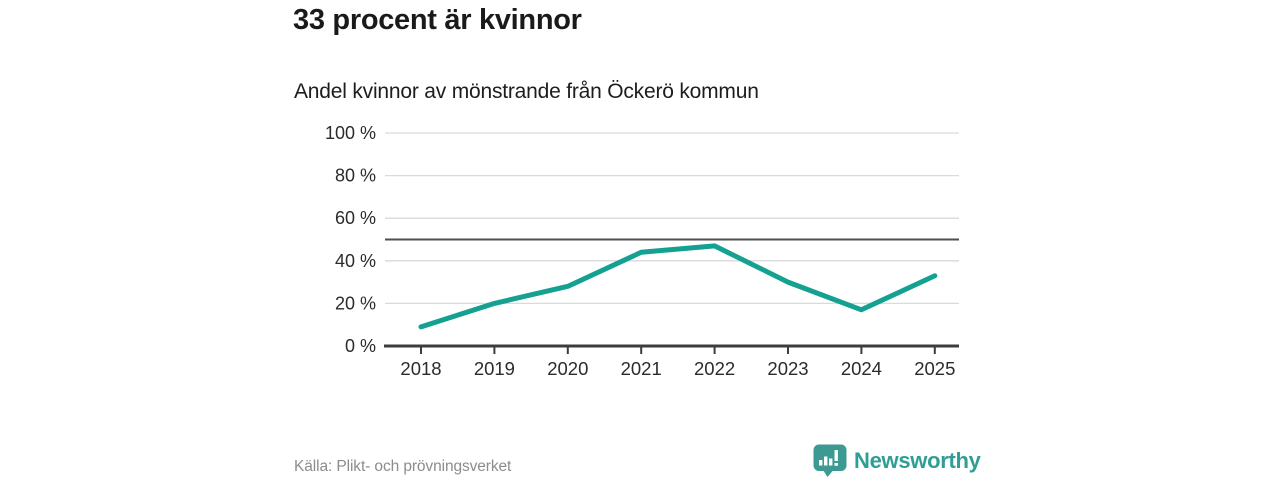  Describe the element at coordinates (830, 460) in the screenshot. I see `bar-chart-speech-bubble-icon` at that location.